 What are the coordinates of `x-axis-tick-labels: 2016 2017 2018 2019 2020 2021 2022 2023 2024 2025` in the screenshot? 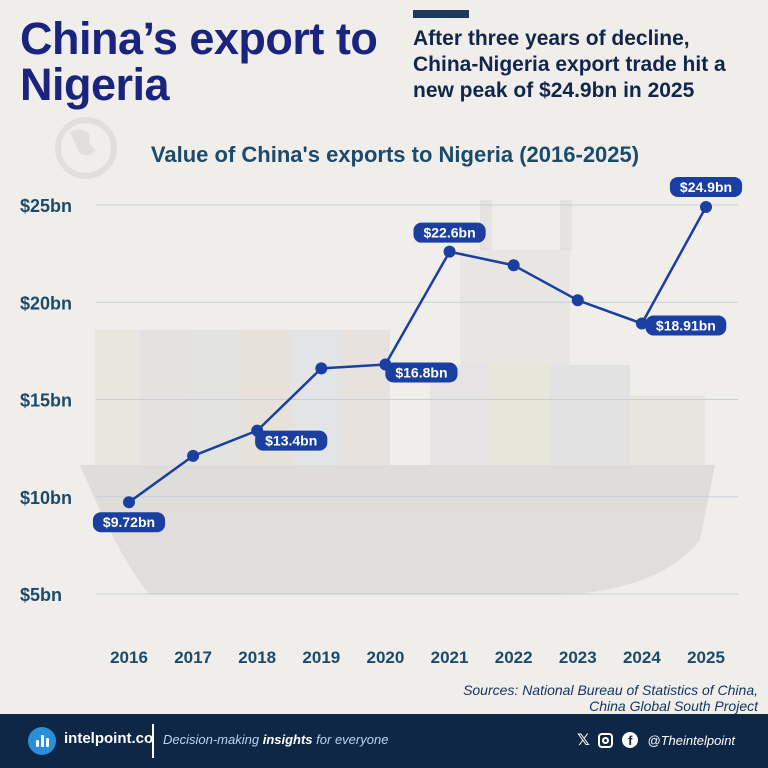 It's located at (417, 657).